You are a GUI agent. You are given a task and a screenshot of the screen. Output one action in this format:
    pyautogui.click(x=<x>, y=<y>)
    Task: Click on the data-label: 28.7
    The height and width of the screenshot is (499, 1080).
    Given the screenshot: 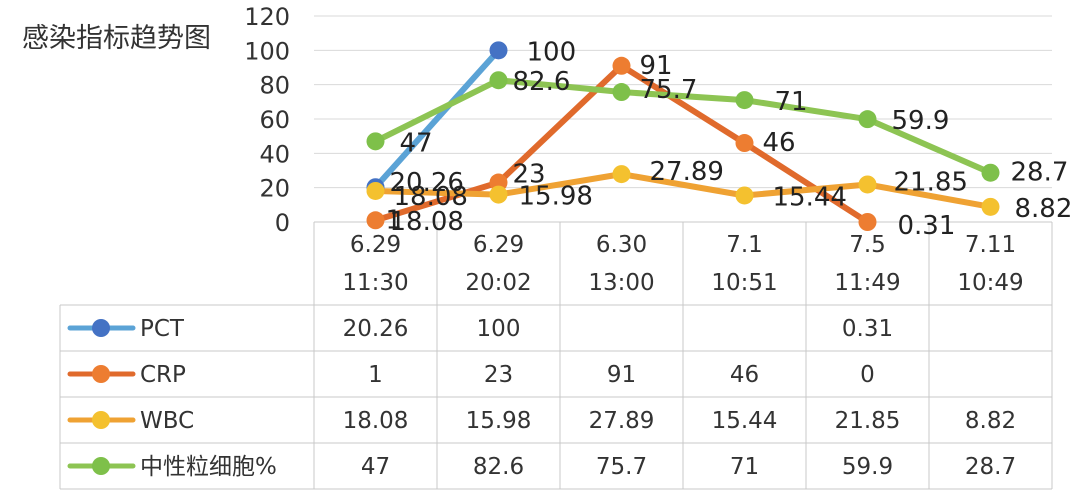 What is the action you would take?
    pyautogui.click(x=1040, y=173)
    